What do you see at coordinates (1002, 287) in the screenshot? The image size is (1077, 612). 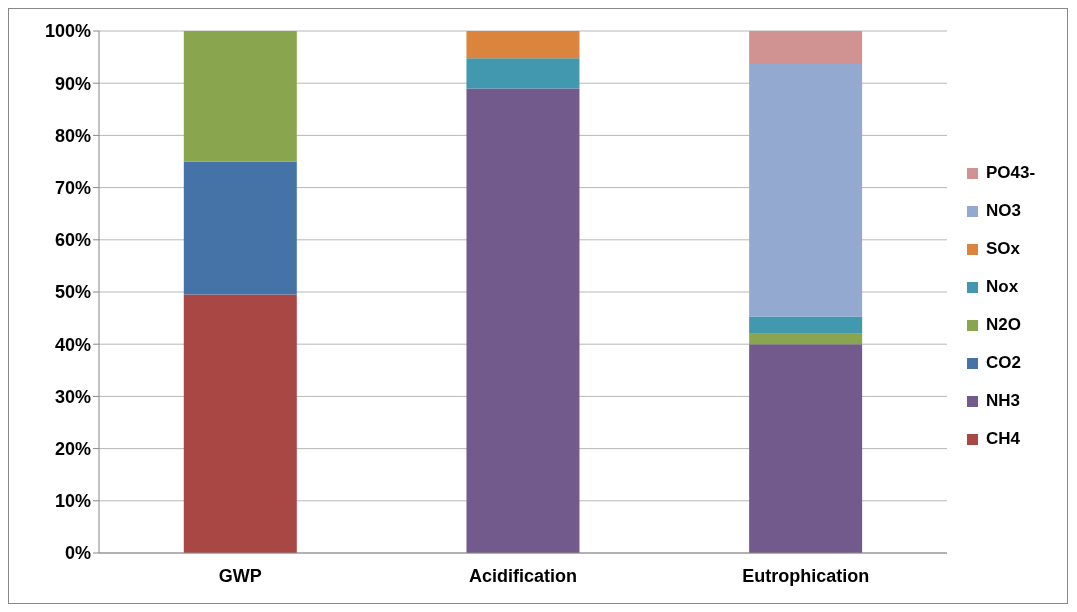 I see `legend-label: Nox` at bounding box center [1002, 287].